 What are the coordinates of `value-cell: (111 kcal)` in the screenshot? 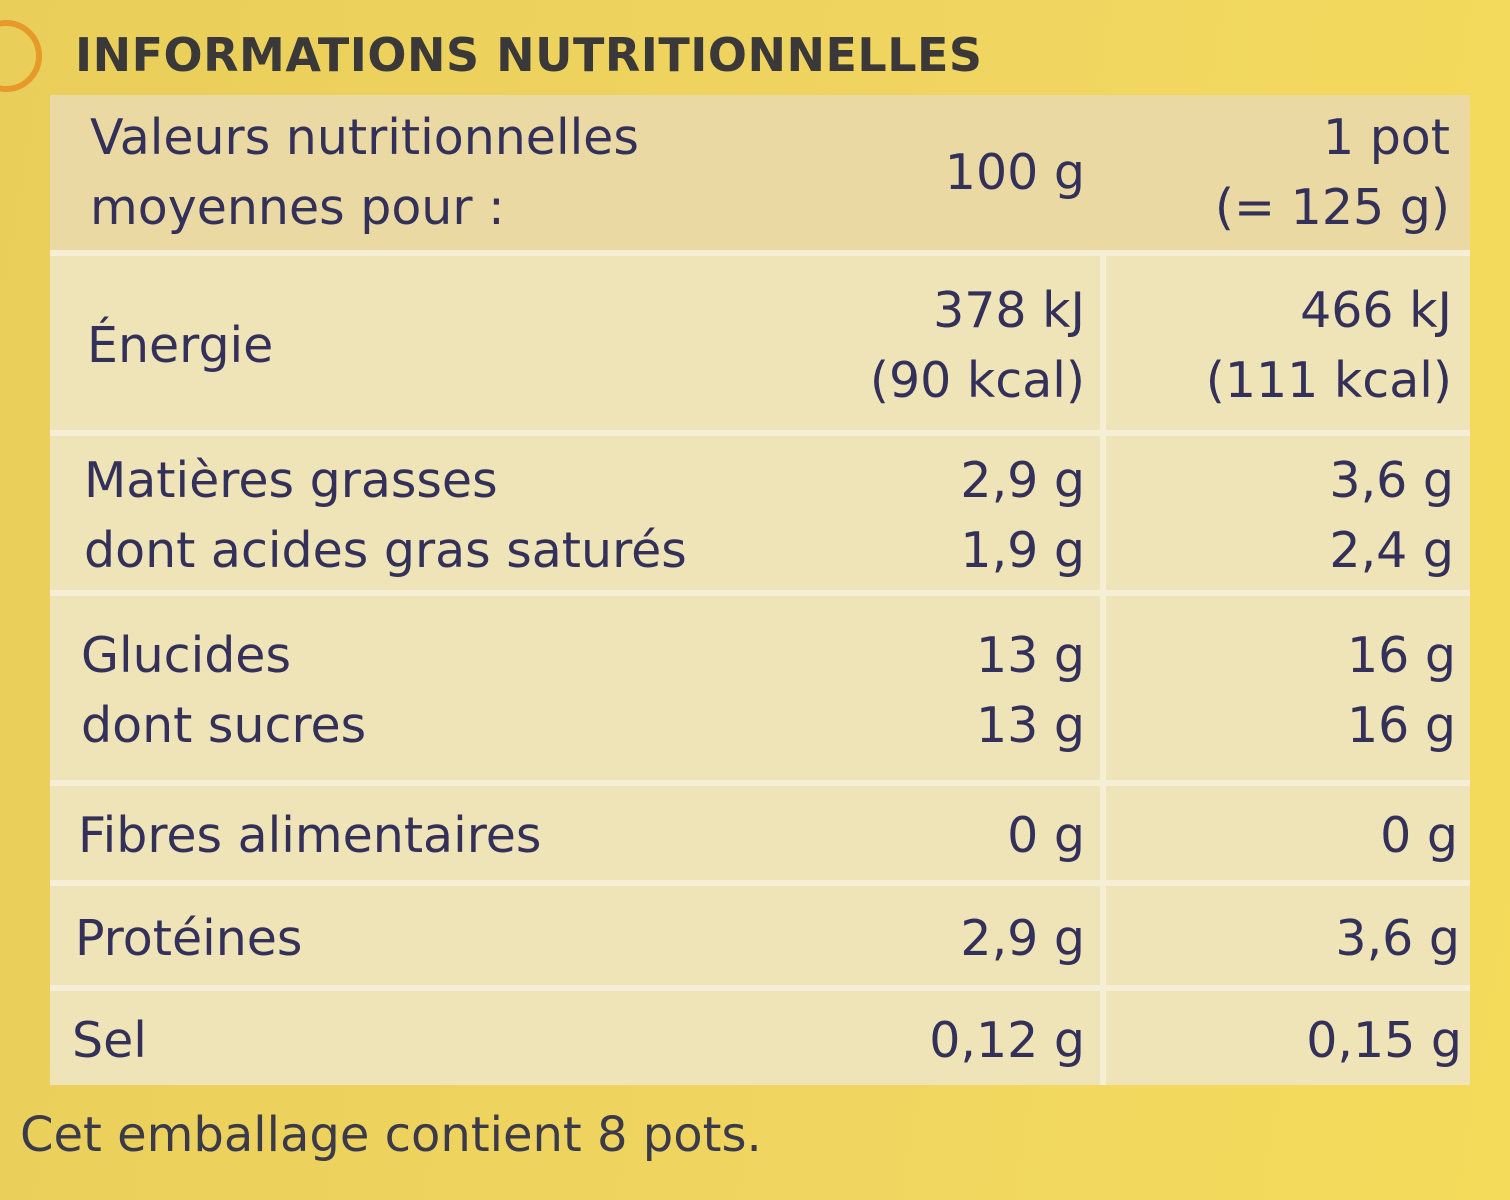 It's located at (1328, 380).